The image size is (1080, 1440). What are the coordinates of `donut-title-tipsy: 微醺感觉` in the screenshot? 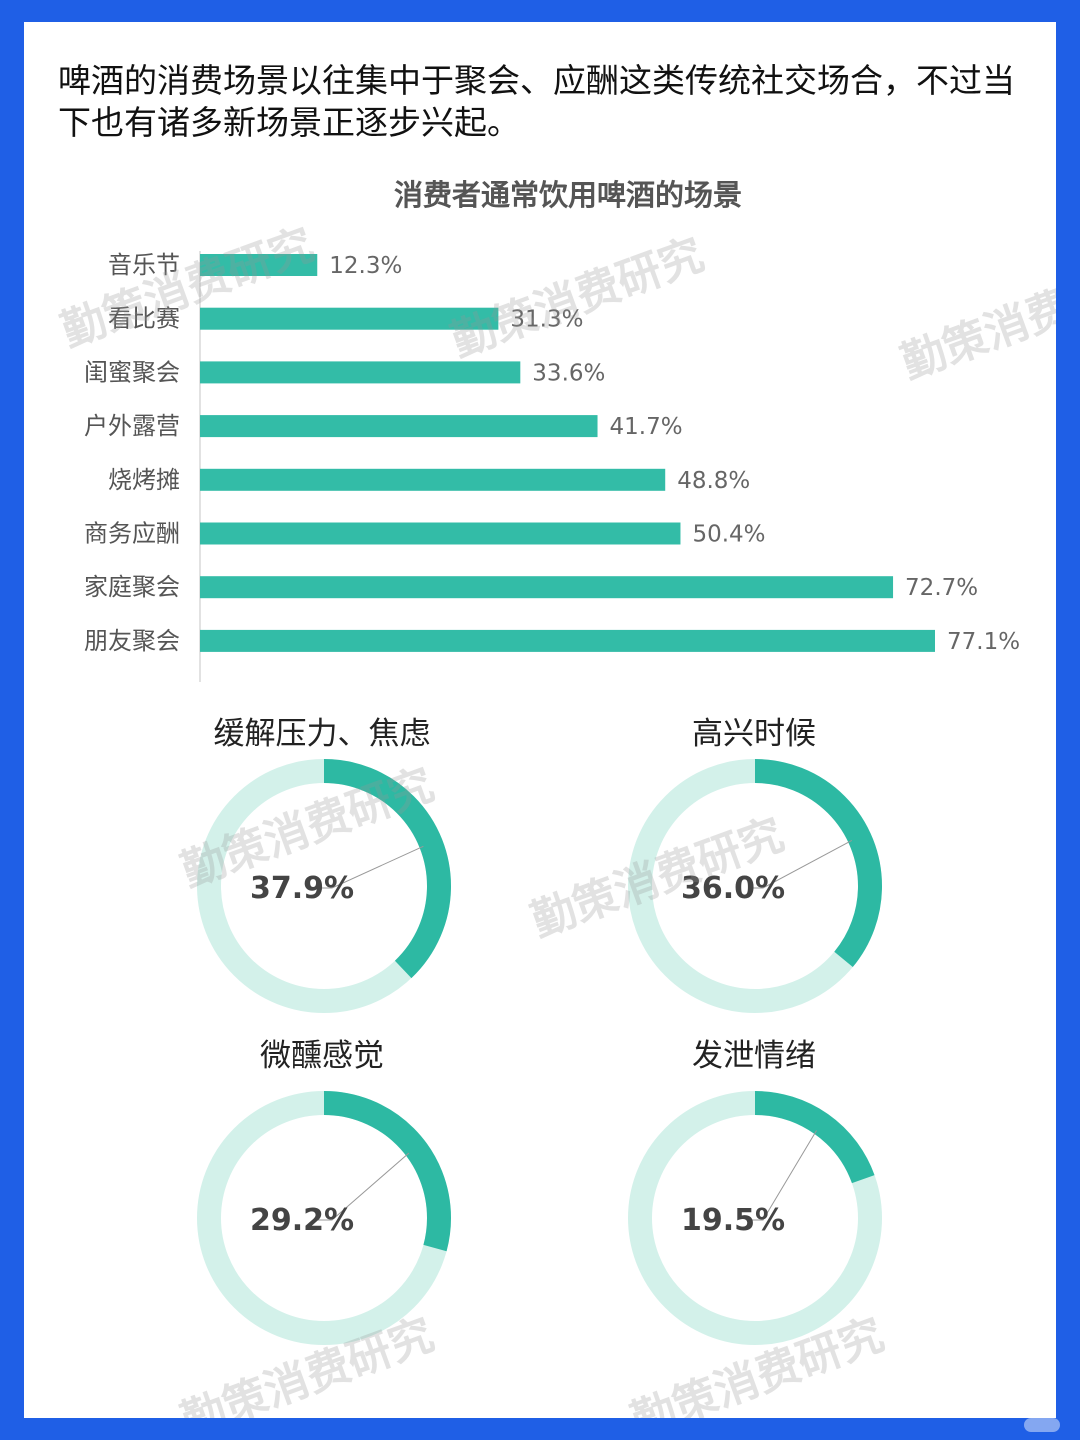 It's located at (322, 1056).